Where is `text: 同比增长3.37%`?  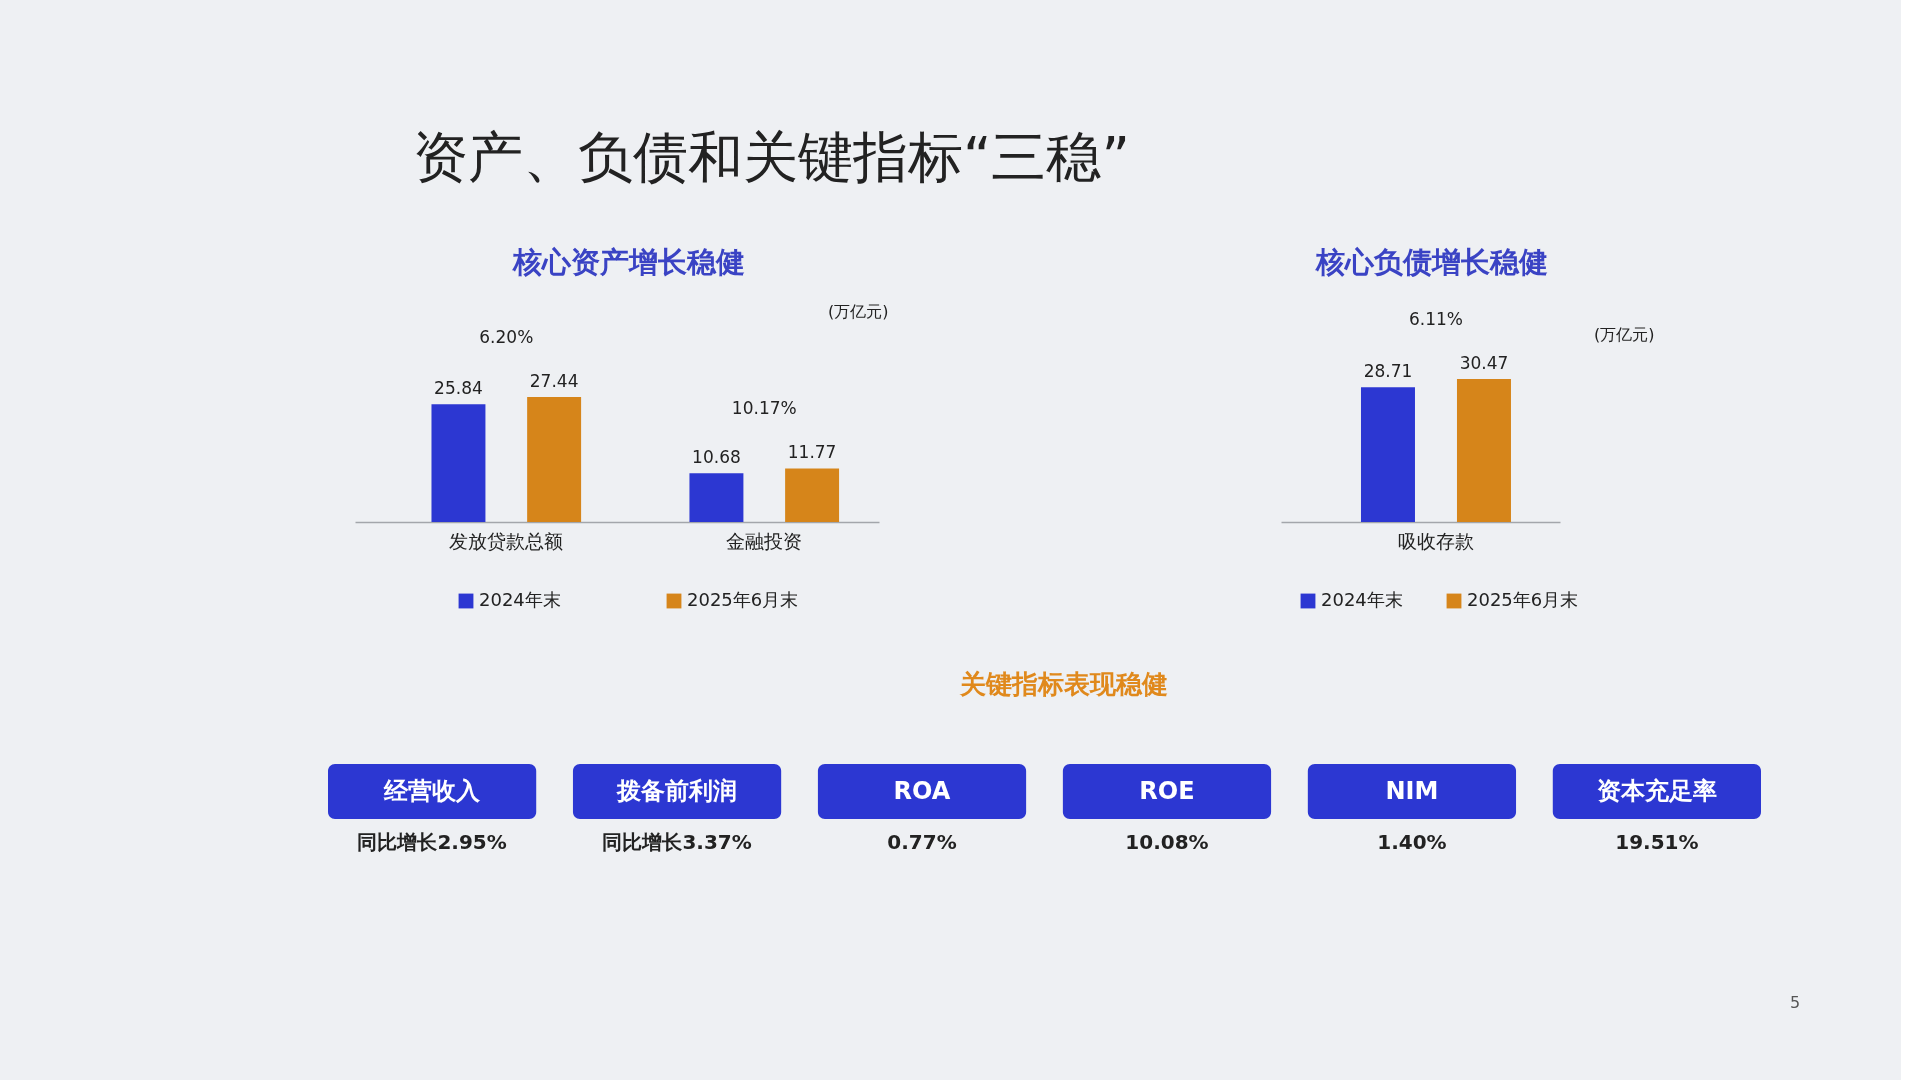
text: 同比增长3.37% is located at coordinates (677, 842).